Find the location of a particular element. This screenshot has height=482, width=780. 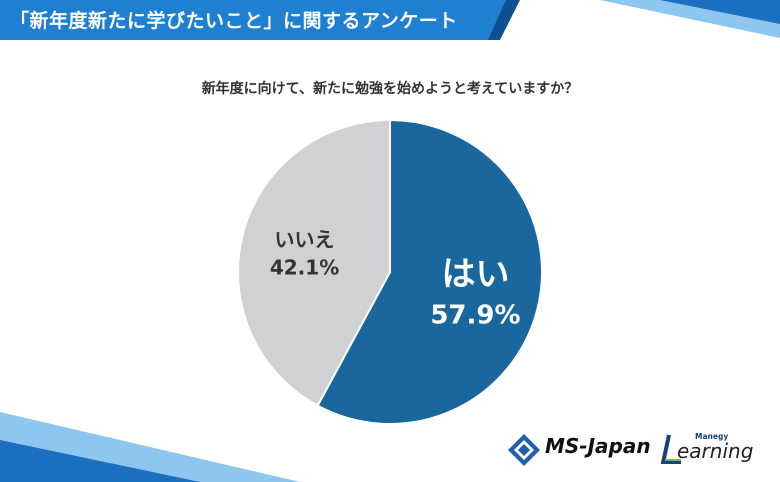

bottom-left-stripe-dark is located at coordinates (100, 461).